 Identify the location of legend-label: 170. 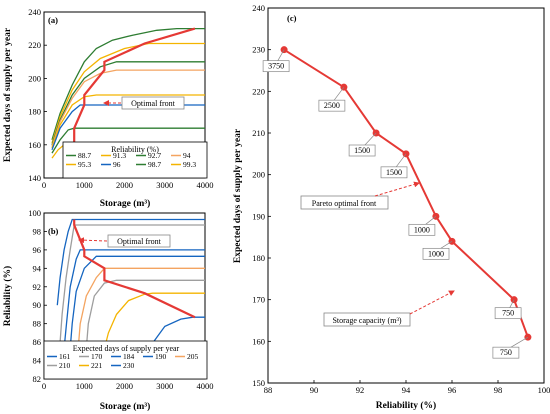
(97, 356).